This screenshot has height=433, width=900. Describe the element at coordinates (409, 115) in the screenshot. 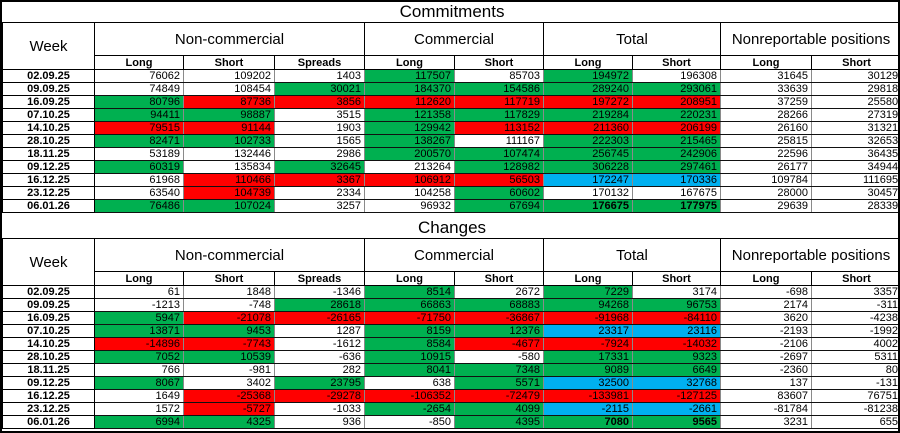

I see `value-cell: 121358` at that location.